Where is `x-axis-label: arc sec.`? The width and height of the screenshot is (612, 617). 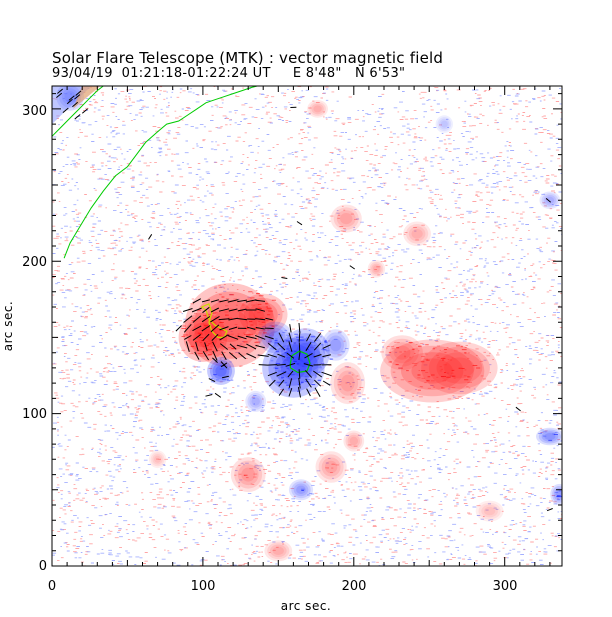
x-axis-label: arc sec. is located at coordinates (306, 606).